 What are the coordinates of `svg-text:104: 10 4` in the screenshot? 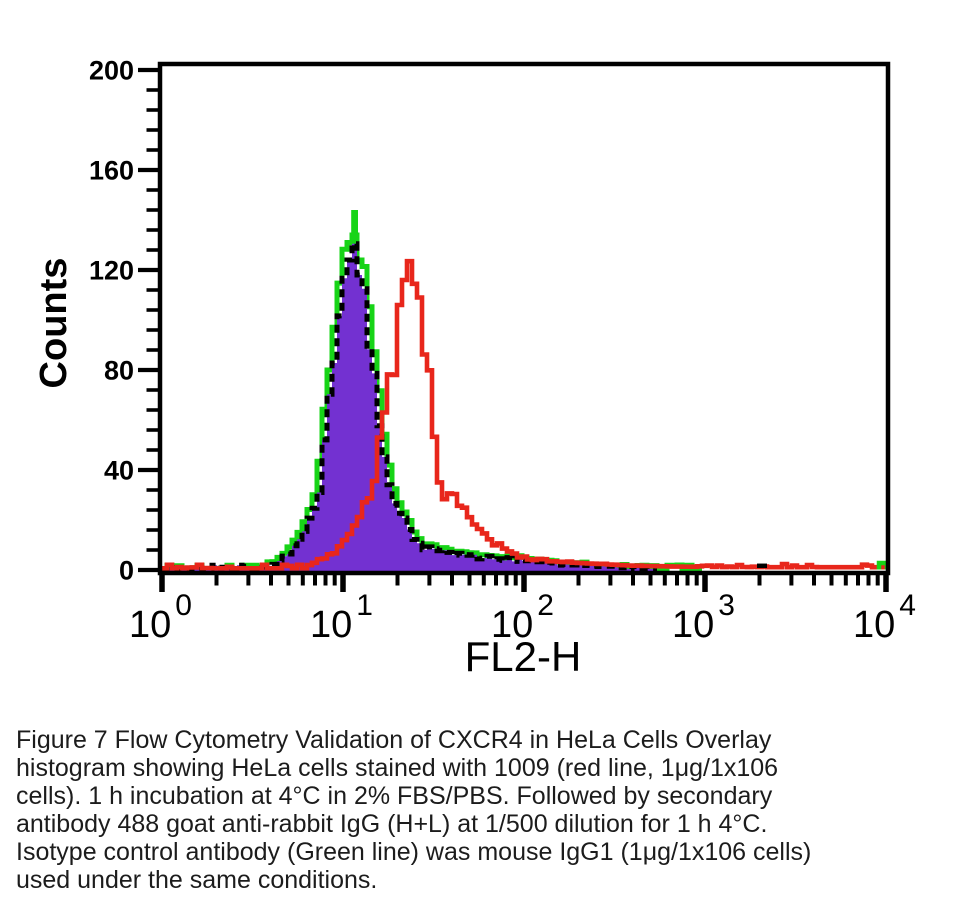 It's located at (884, 617).